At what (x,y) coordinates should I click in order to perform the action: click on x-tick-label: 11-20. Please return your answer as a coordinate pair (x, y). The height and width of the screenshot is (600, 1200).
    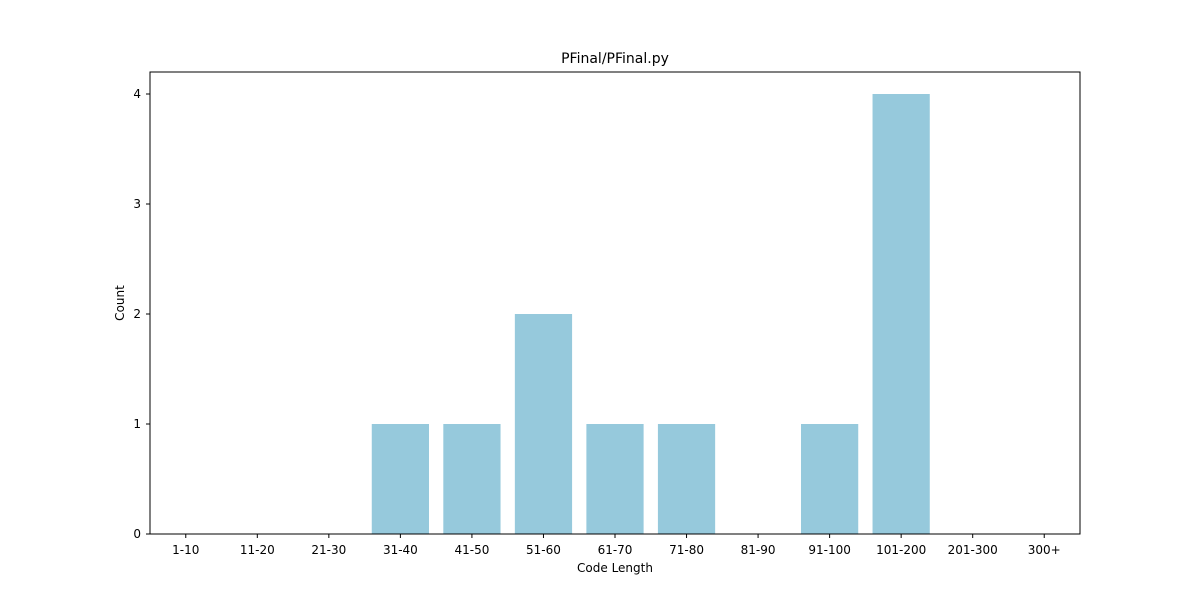
    Looking at the image, I should click on (257, 550).